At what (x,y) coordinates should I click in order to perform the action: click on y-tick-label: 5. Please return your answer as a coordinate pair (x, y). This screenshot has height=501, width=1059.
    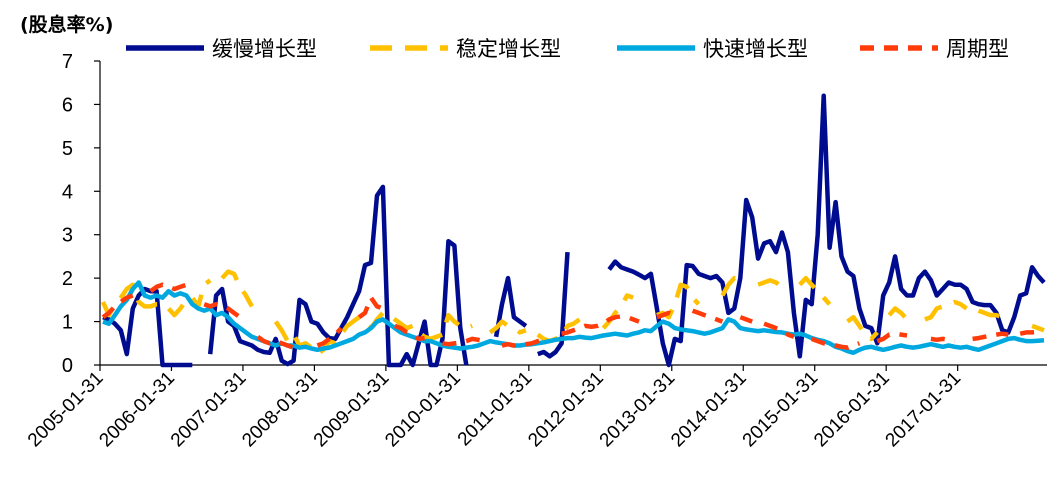
    Looking at the image, I should click on (67, 149).